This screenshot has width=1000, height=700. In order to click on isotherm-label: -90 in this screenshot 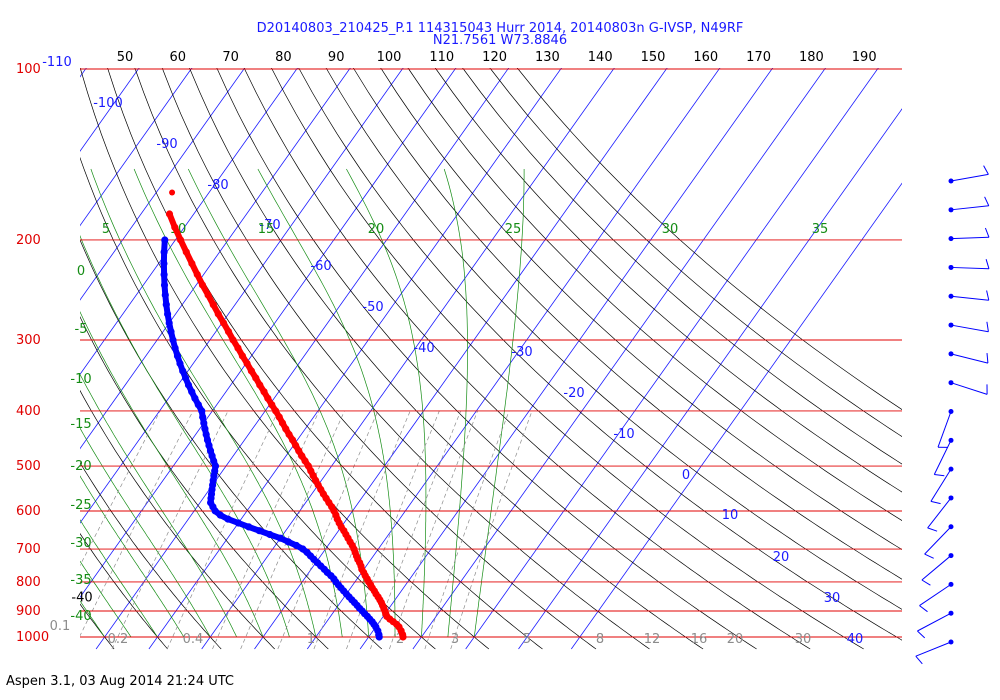, I will do `click(166, 144)`.